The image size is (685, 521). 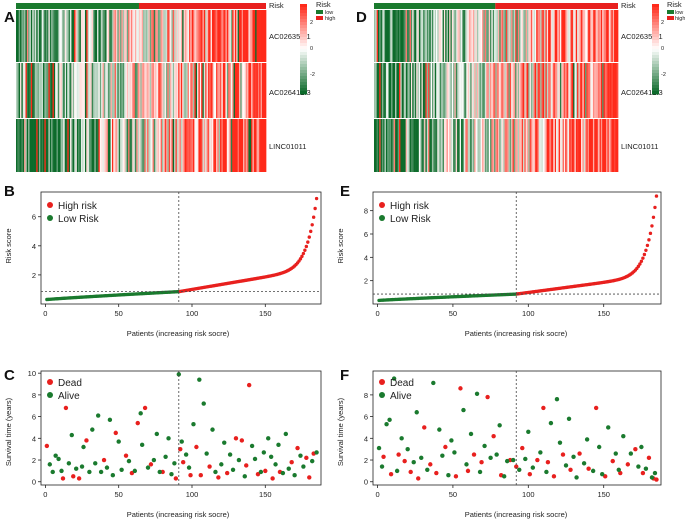 I want to click on x-tick-label: 100, so click(x=192, y=494).